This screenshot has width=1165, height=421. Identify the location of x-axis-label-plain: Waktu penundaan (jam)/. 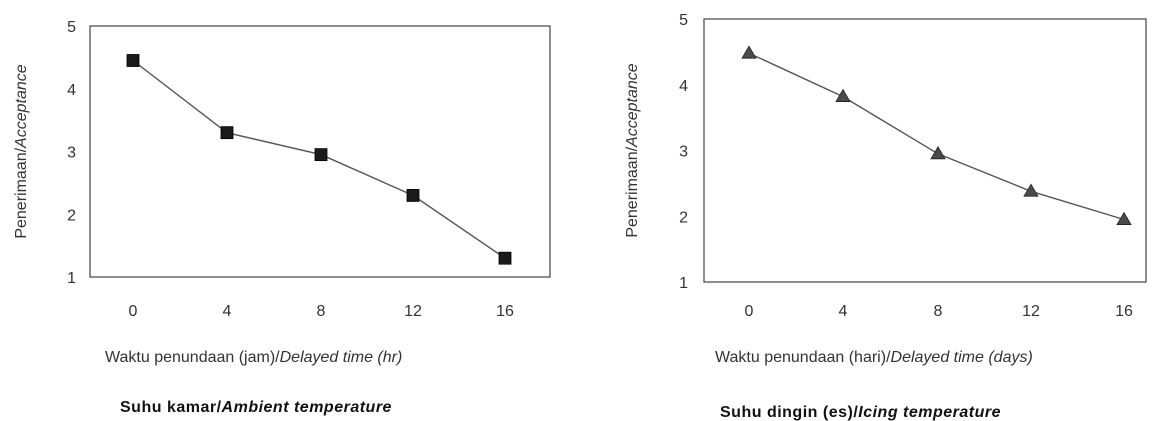
(192, 357).